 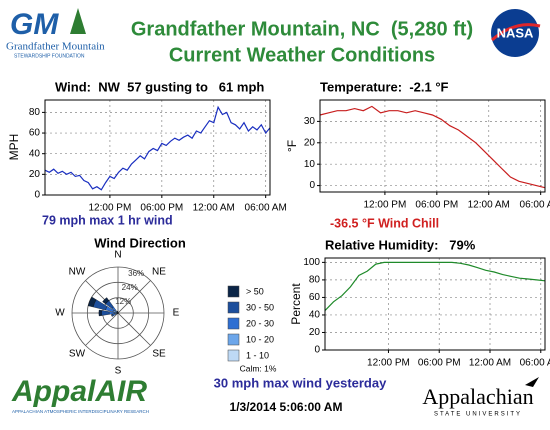 I want to click on title-line2: Current Weather Conditions, so click(x=302, y=55).